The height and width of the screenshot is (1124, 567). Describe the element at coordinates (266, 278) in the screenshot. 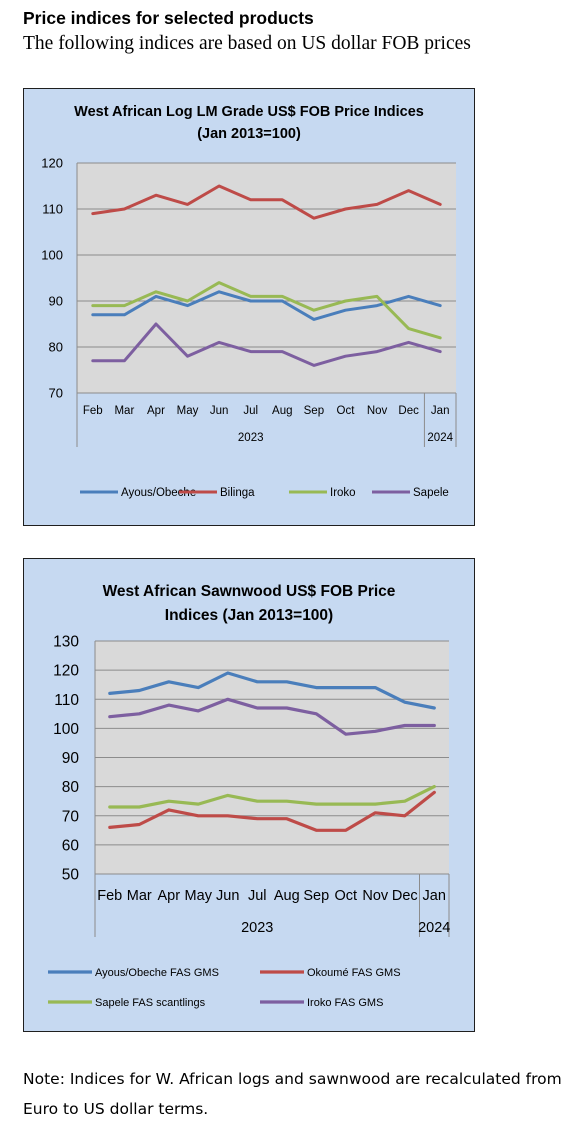

I see `plot-area` at that location.